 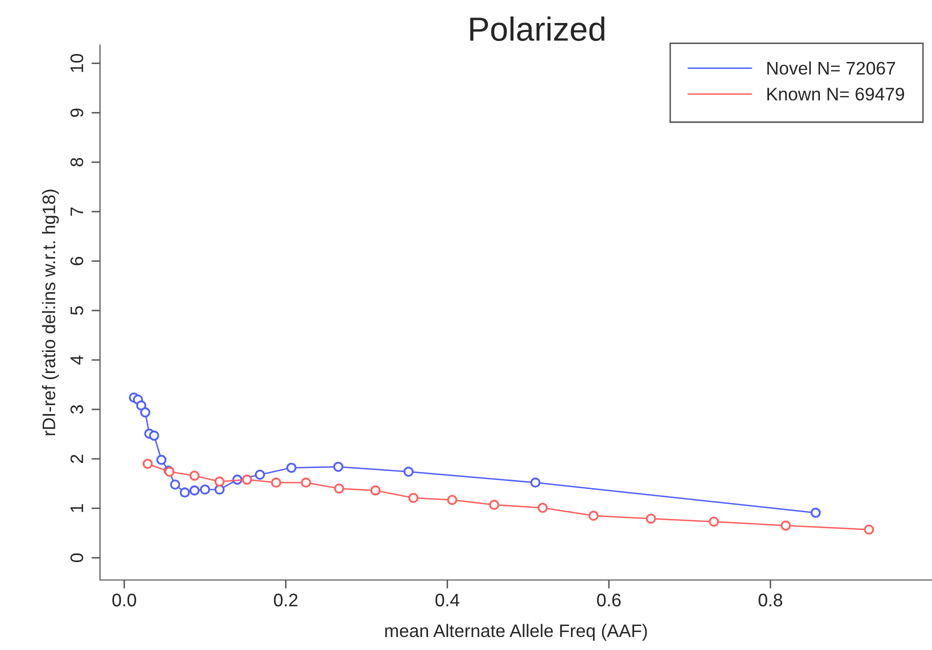 What do you see at coordinates (77, 409) in the screenshot?
I see `y-tick-label: 3` at bounding box center [77, 409].